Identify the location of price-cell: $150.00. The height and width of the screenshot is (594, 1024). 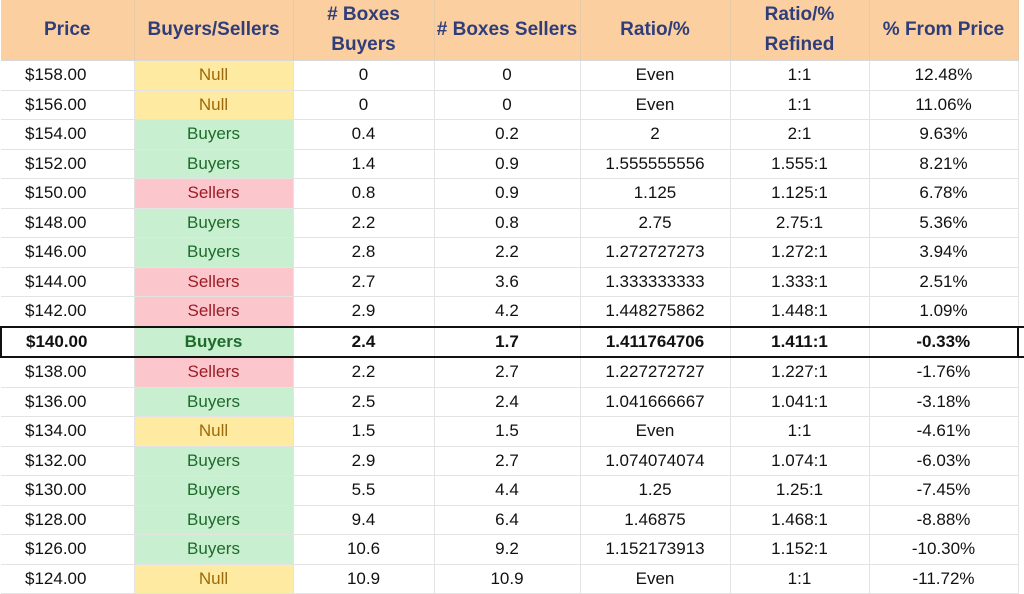
(68, 193).